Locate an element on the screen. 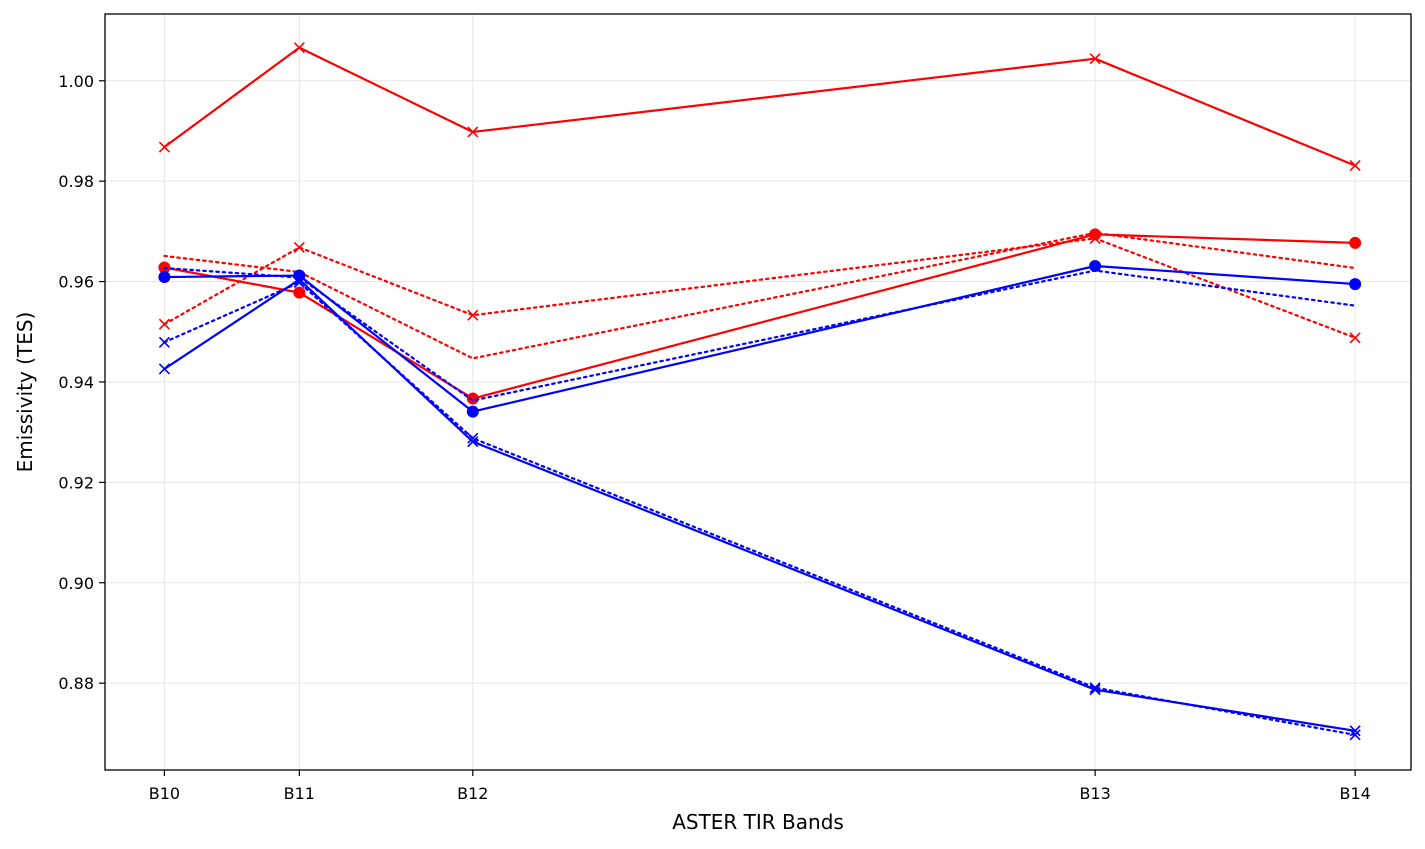 The image size is (1425, 849). x-tick-label: B12 is located at coordinates (472, 793).